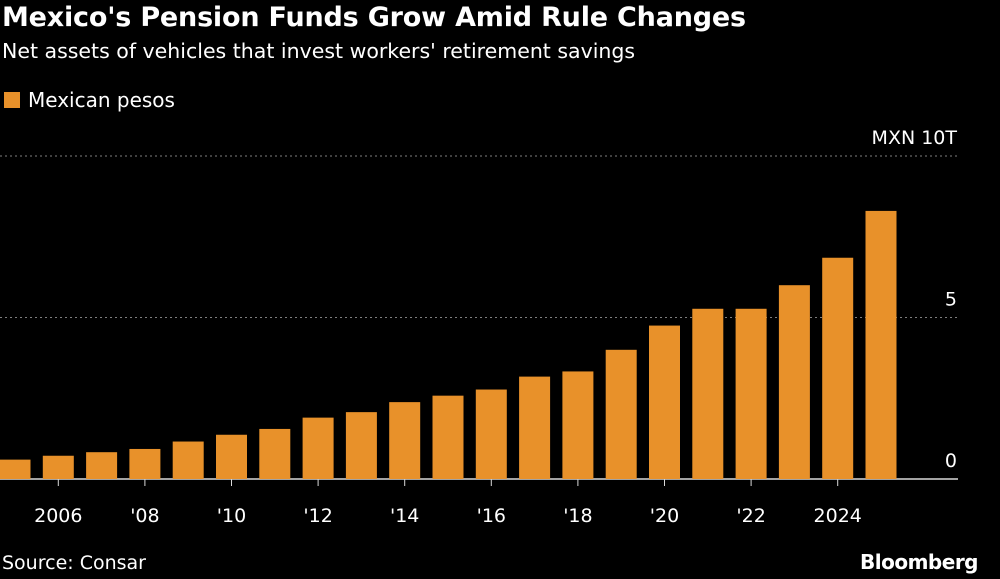  Describe the element at coordinates (231, 516) in the screenshot. I see `x-tick-label: '10` at that location.